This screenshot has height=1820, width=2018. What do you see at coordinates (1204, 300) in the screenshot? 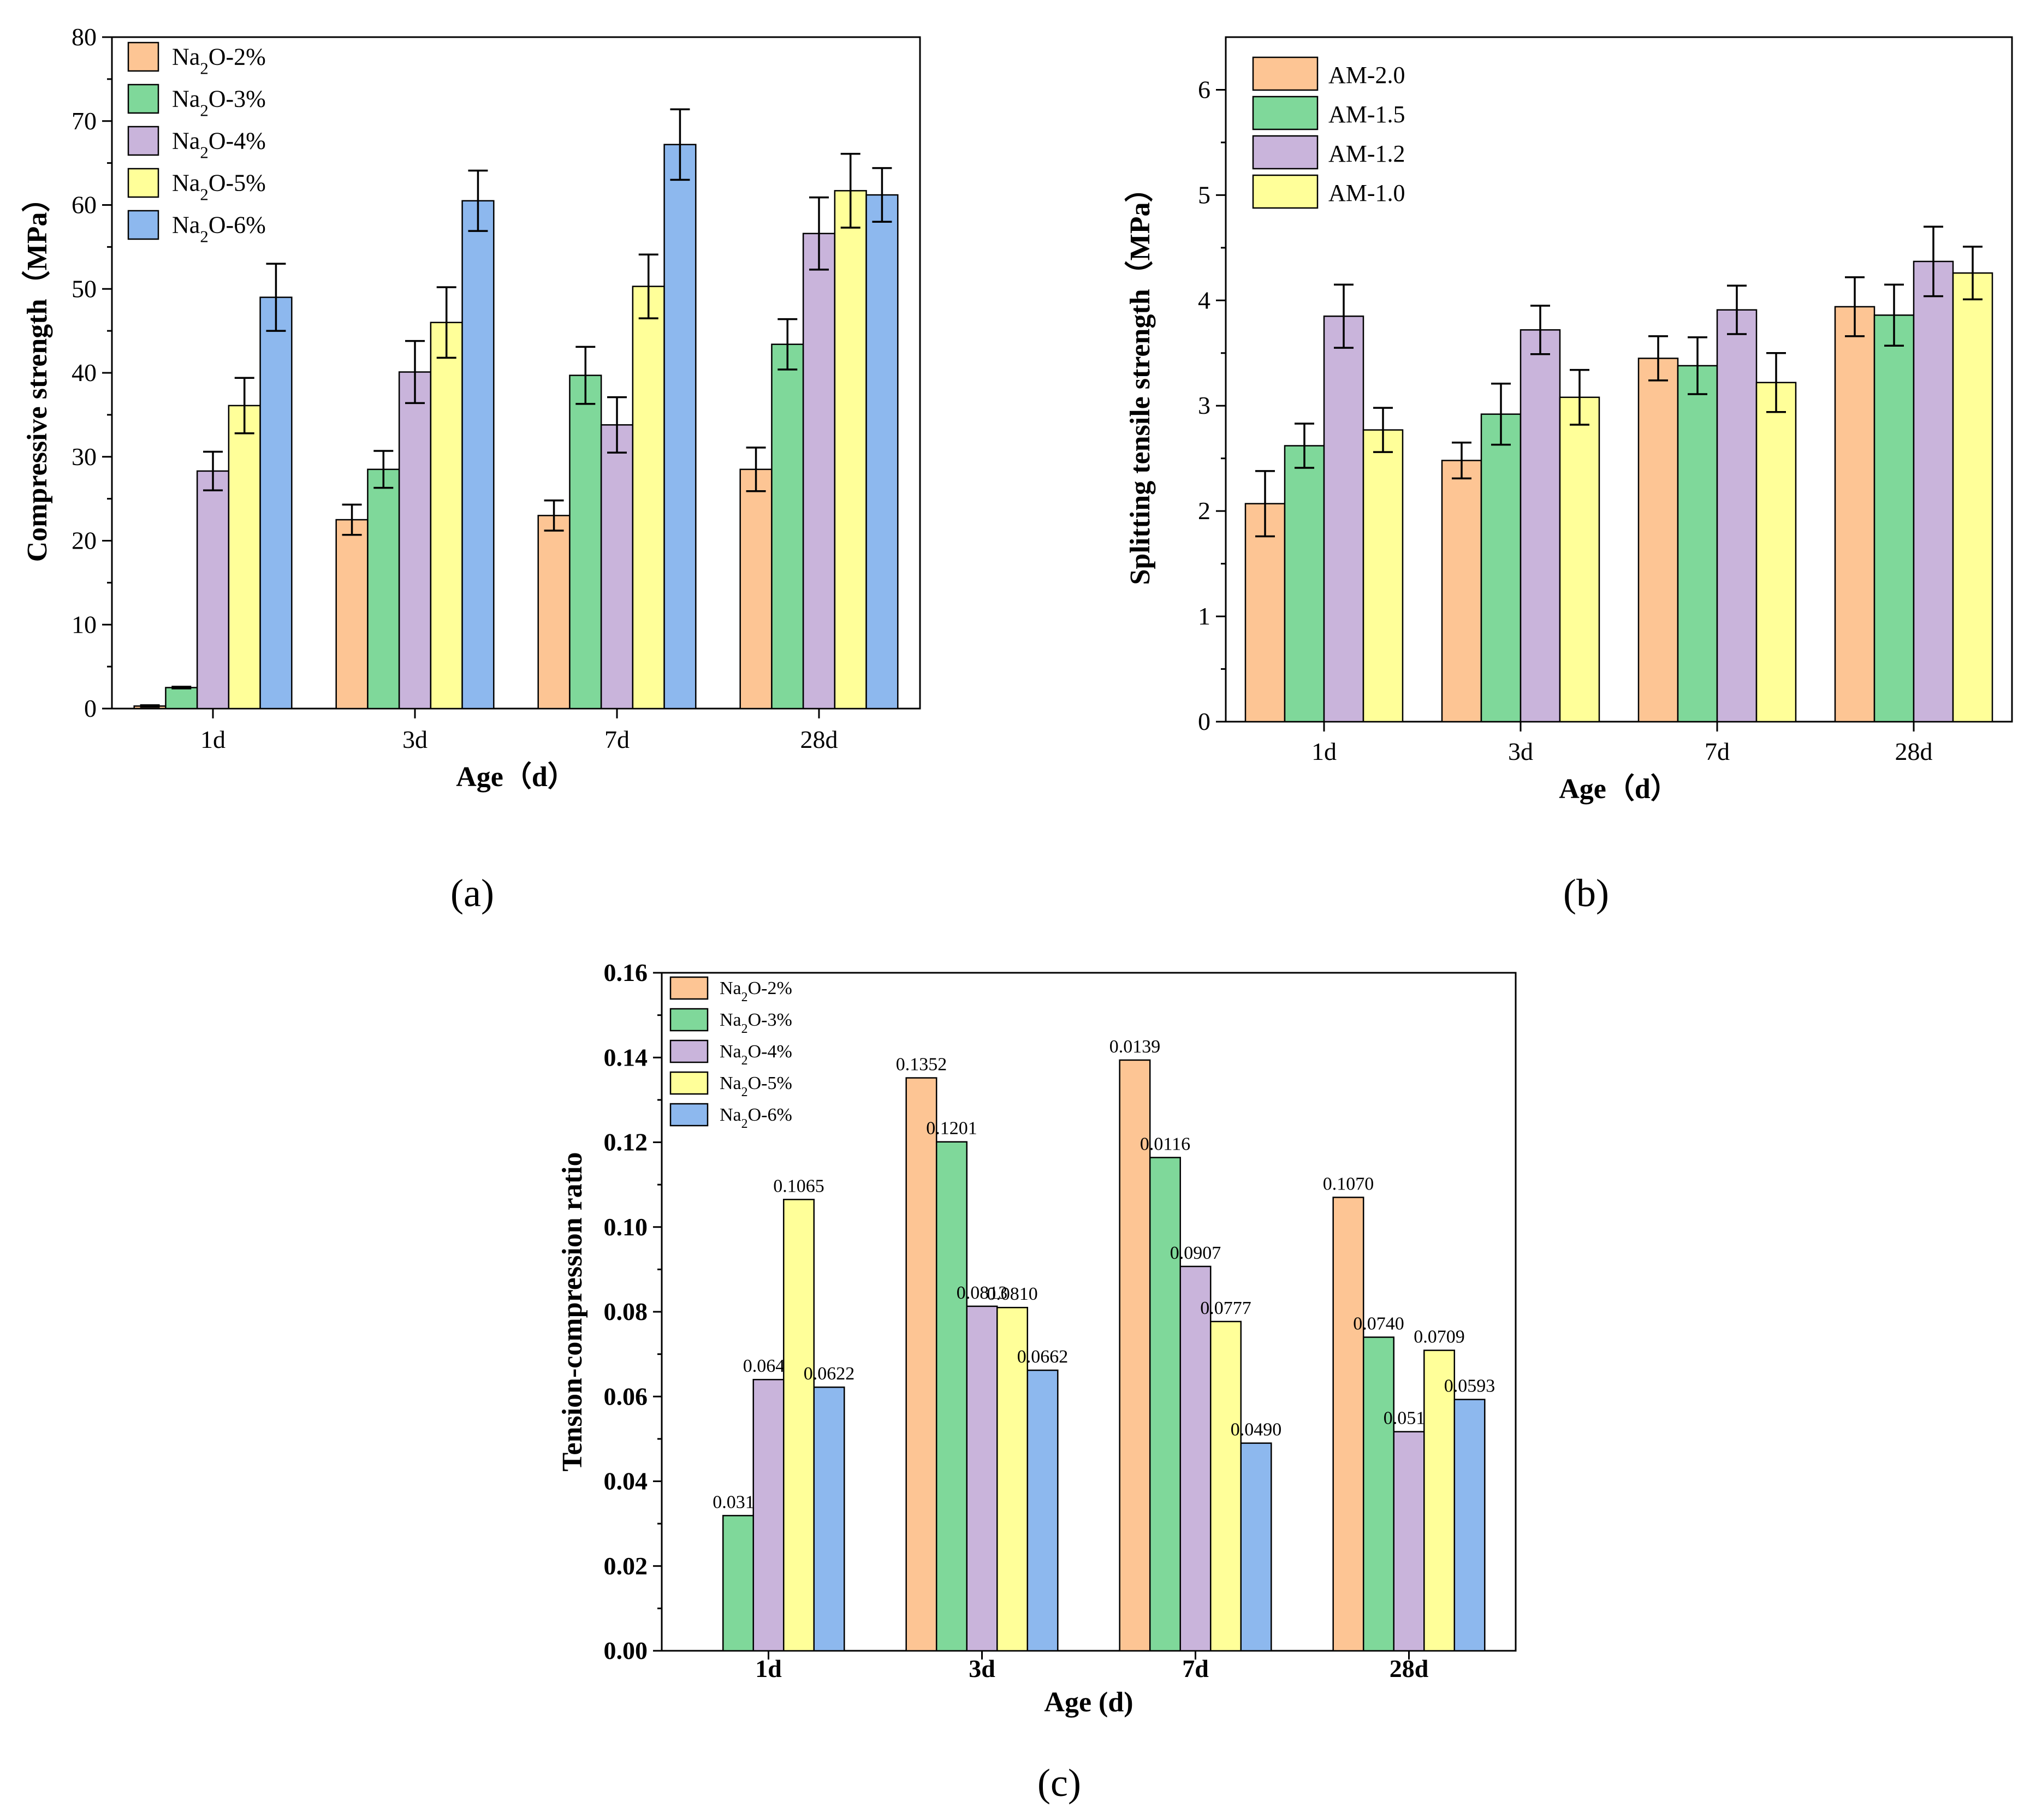
I see `y-tick-label: 4` at bounding box center [1204, 300].